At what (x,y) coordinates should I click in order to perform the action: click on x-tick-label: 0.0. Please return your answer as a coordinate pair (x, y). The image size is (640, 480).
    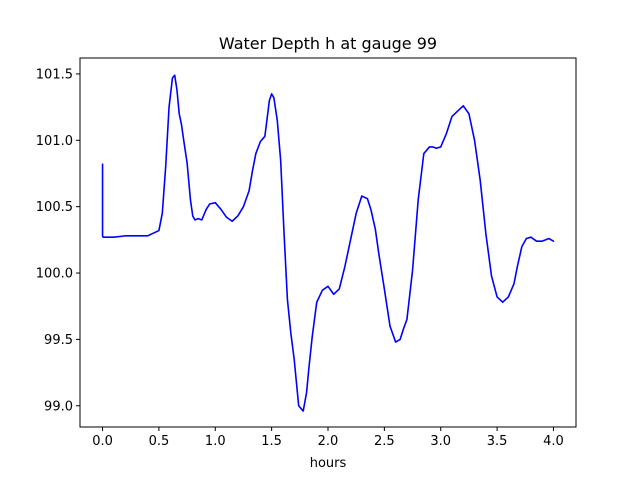
    Looking at the image, I should click on (102, 441).